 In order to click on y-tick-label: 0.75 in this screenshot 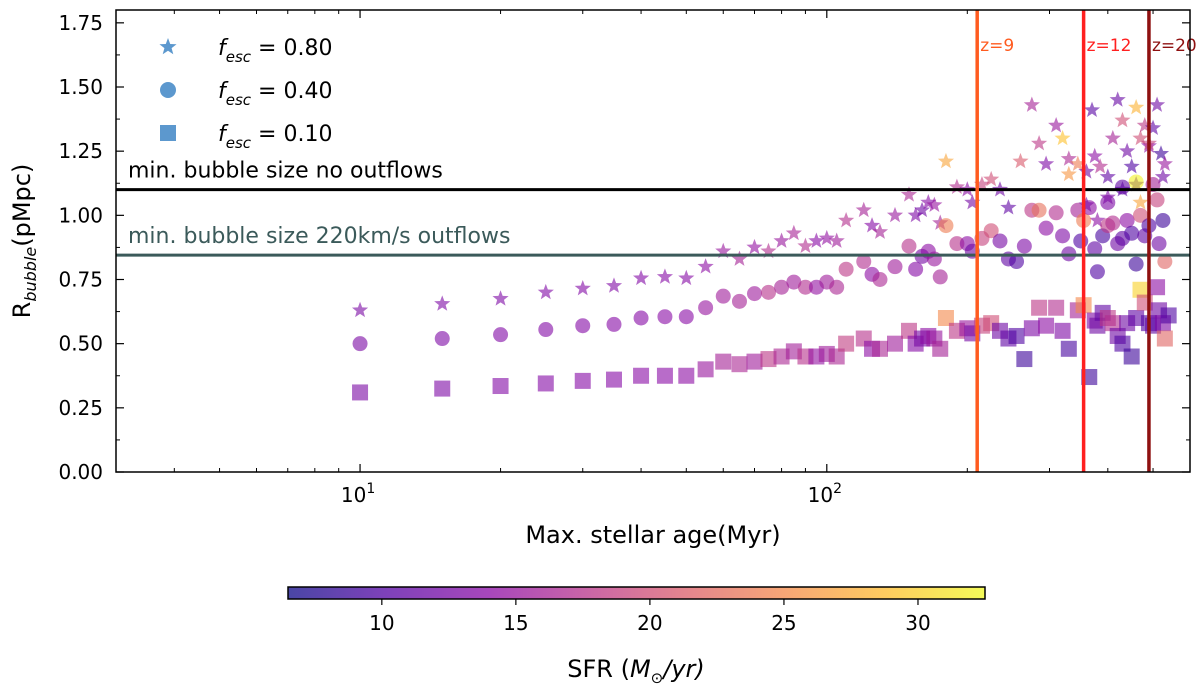, I will do `click(80, 280)`.